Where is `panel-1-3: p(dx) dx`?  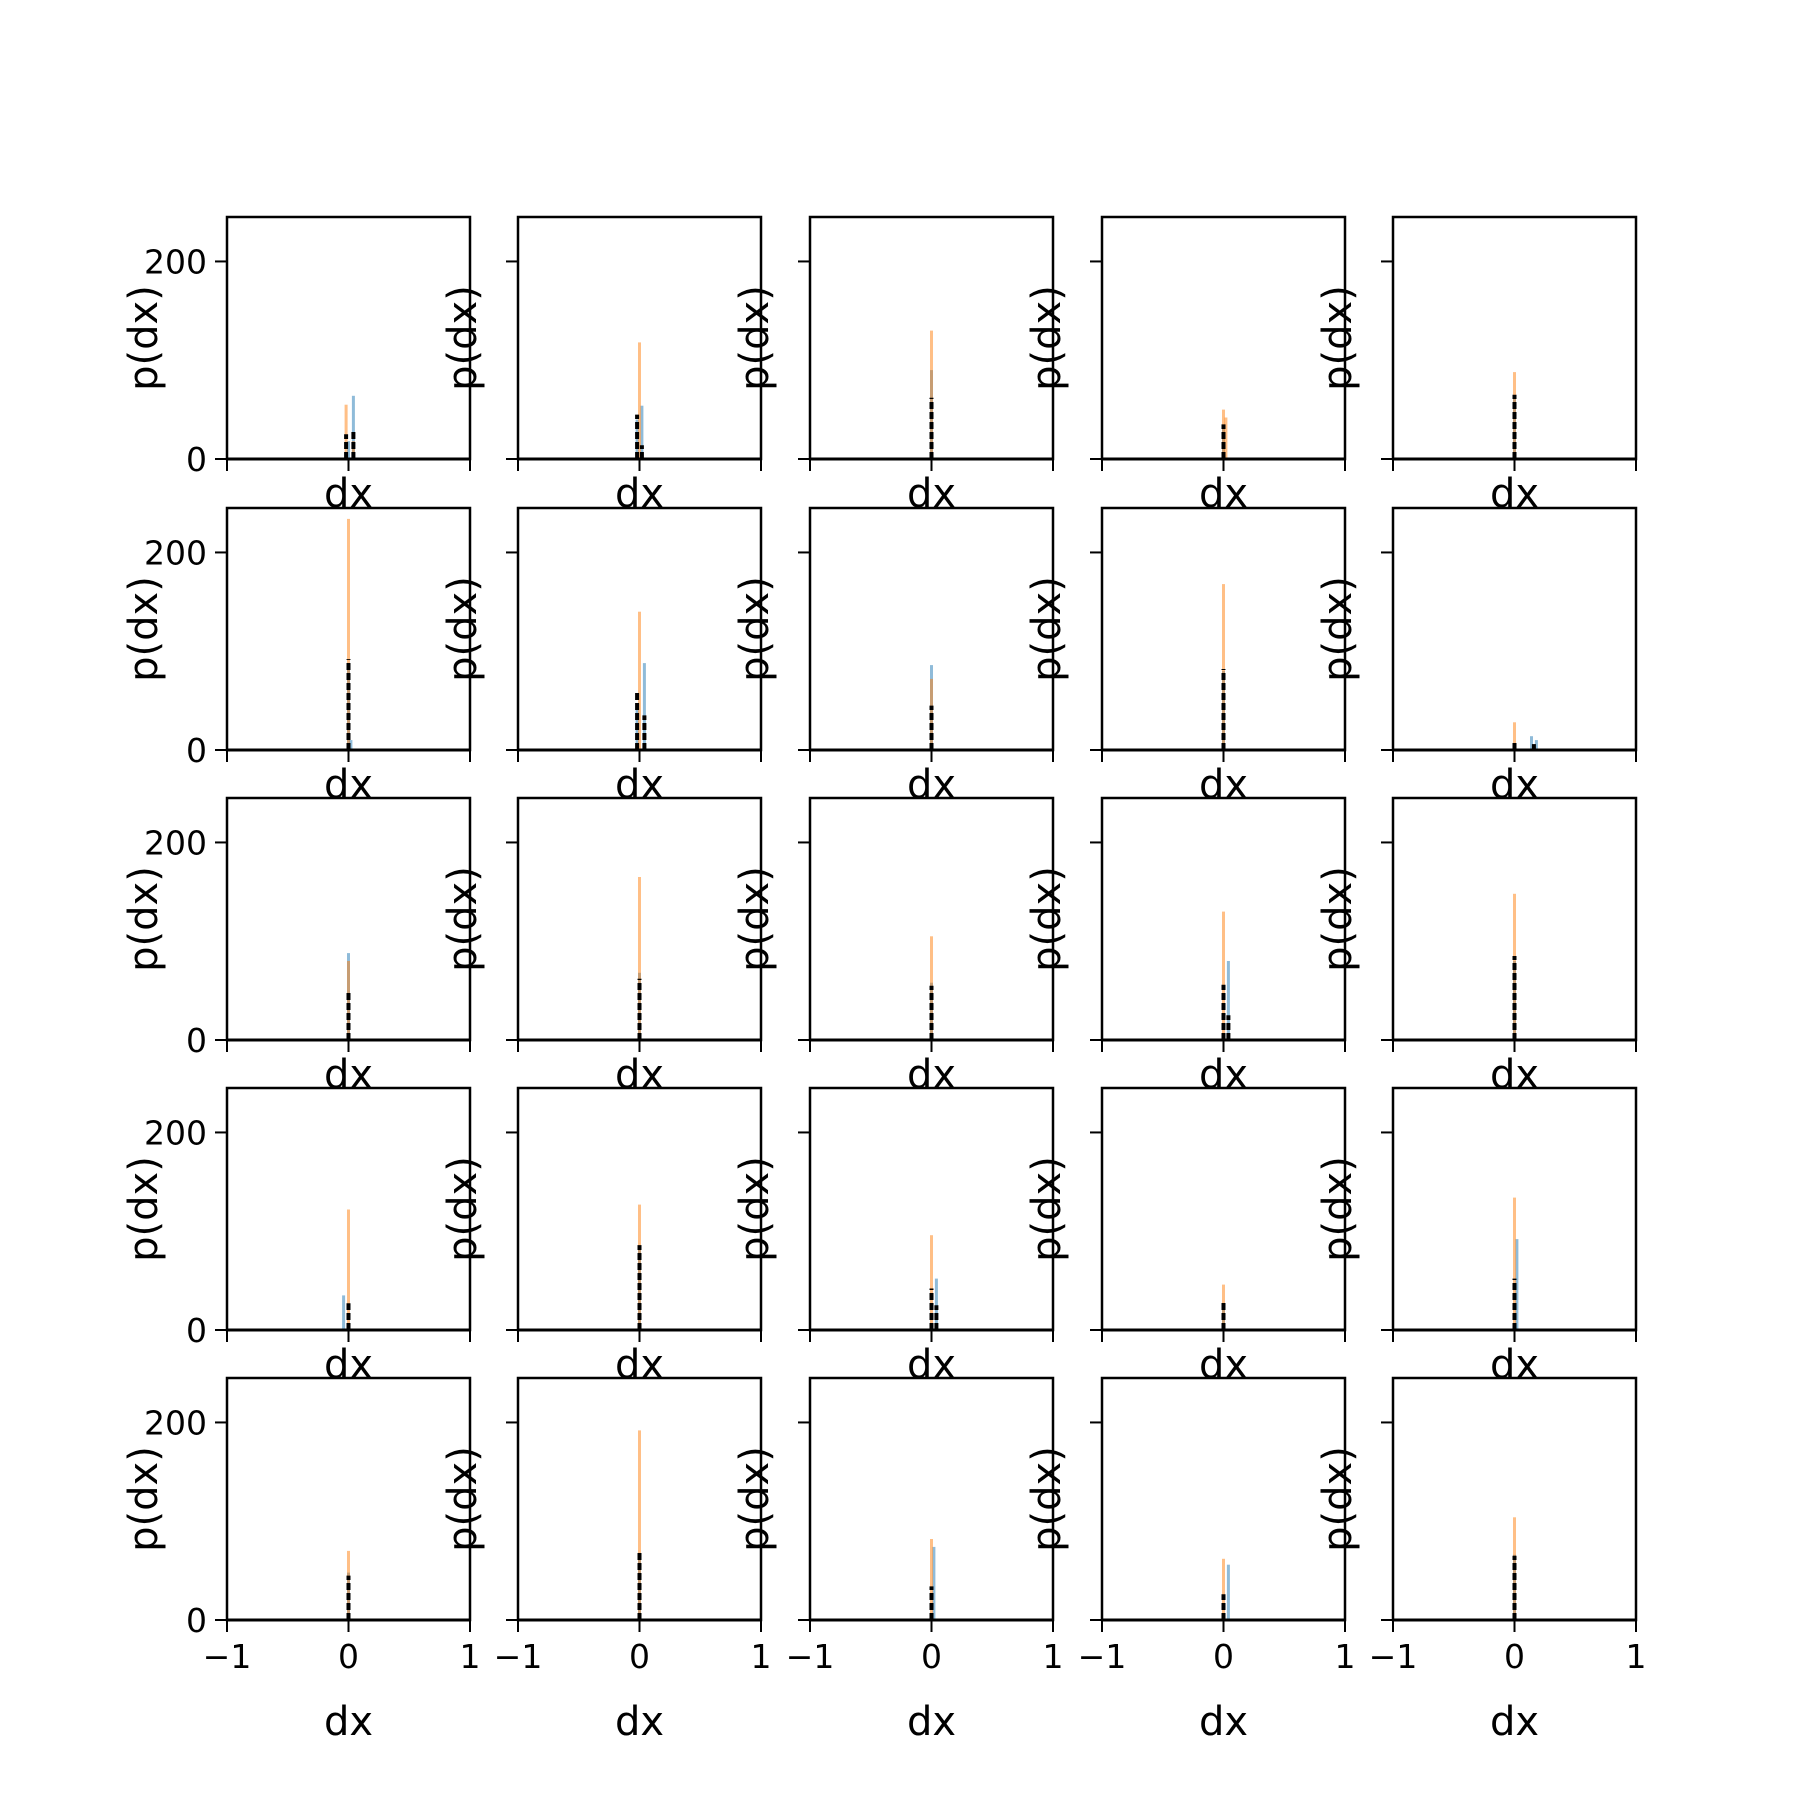
panel-1-3: p(dx) dx is located at coordinates (893, 366).